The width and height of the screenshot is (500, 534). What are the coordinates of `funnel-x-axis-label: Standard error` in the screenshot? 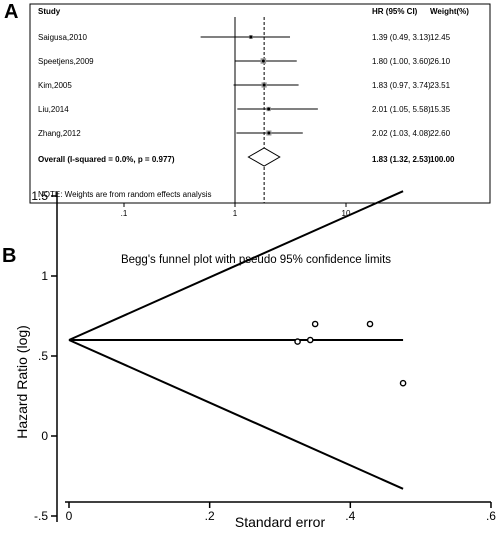 It's located at (280, 522).